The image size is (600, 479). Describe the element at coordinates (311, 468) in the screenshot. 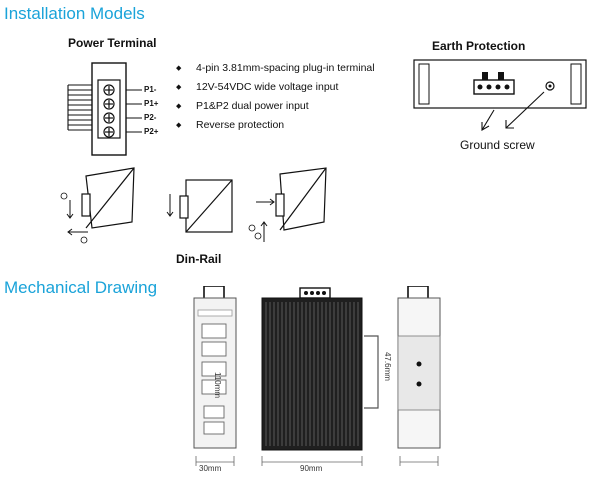

I see `side-depth-label: 90mm` at that location.